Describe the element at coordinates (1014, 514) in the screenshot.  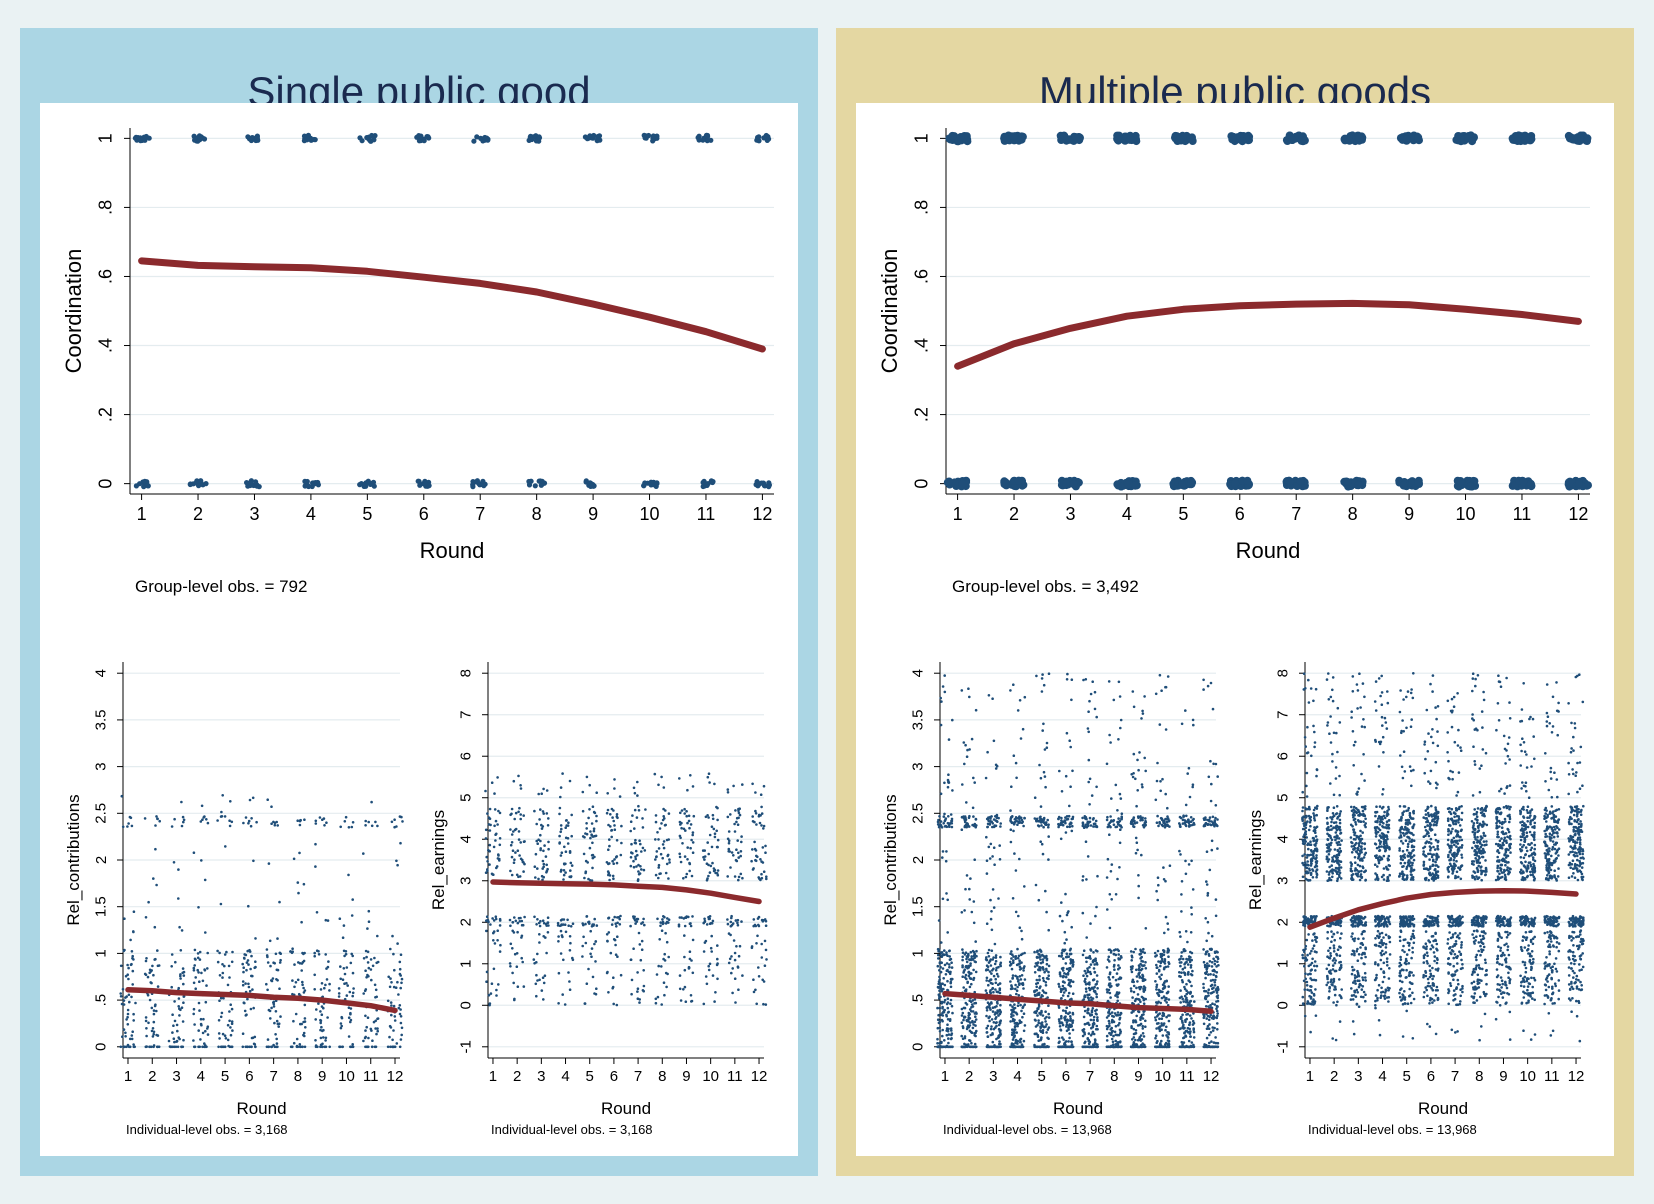
I see `x-tick-label: 2` at that location.